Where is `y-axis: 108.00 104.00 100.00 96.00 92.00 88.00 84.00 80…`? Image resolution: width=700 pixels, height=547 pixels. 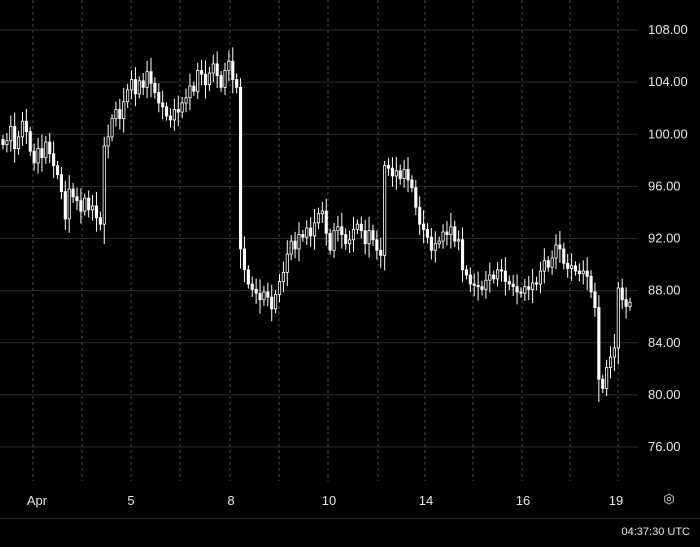 y-axis: 108.00 104.00 100.00 96.00 92.00 88.00 84.00 80… is located at coordinates (668, 238).